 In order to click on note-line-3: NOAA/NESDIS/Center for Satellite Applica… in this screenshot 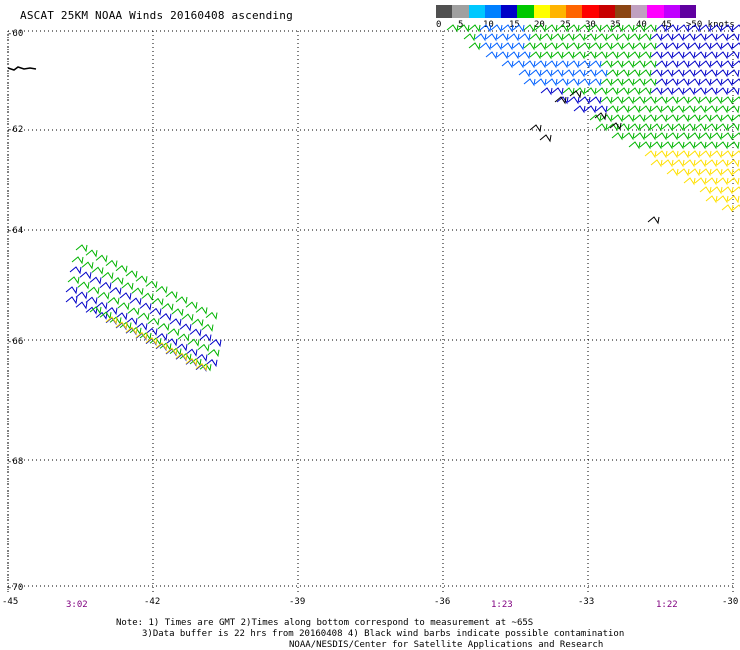, I will do `click(446, 645)`.